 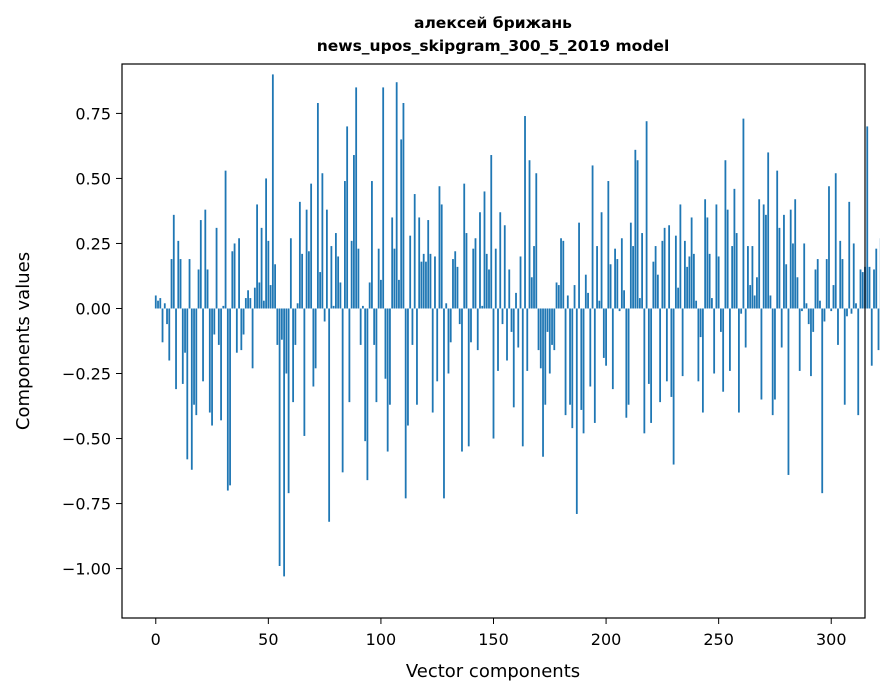 What do you see at coordinates (493, 23) in the screenshot?
I see `chart-title: алексей брижань` at bounding box center [493, 23].